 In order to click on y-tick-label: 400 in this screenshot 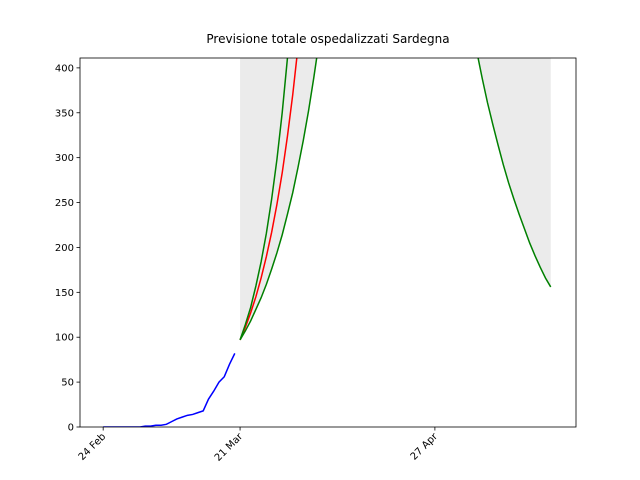, I will do `click(64, 68)`.